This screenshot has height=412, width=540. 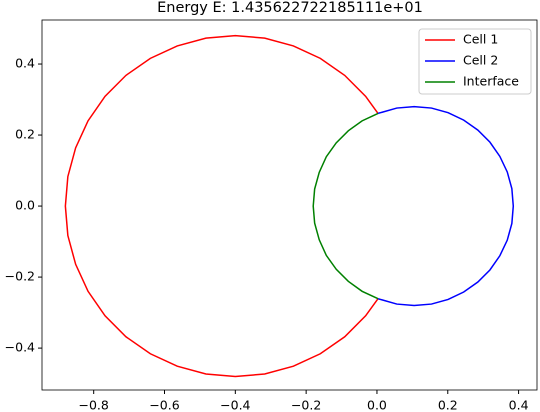 I want to click on x-tick-label: 0.0, so click(x=377, y=405).